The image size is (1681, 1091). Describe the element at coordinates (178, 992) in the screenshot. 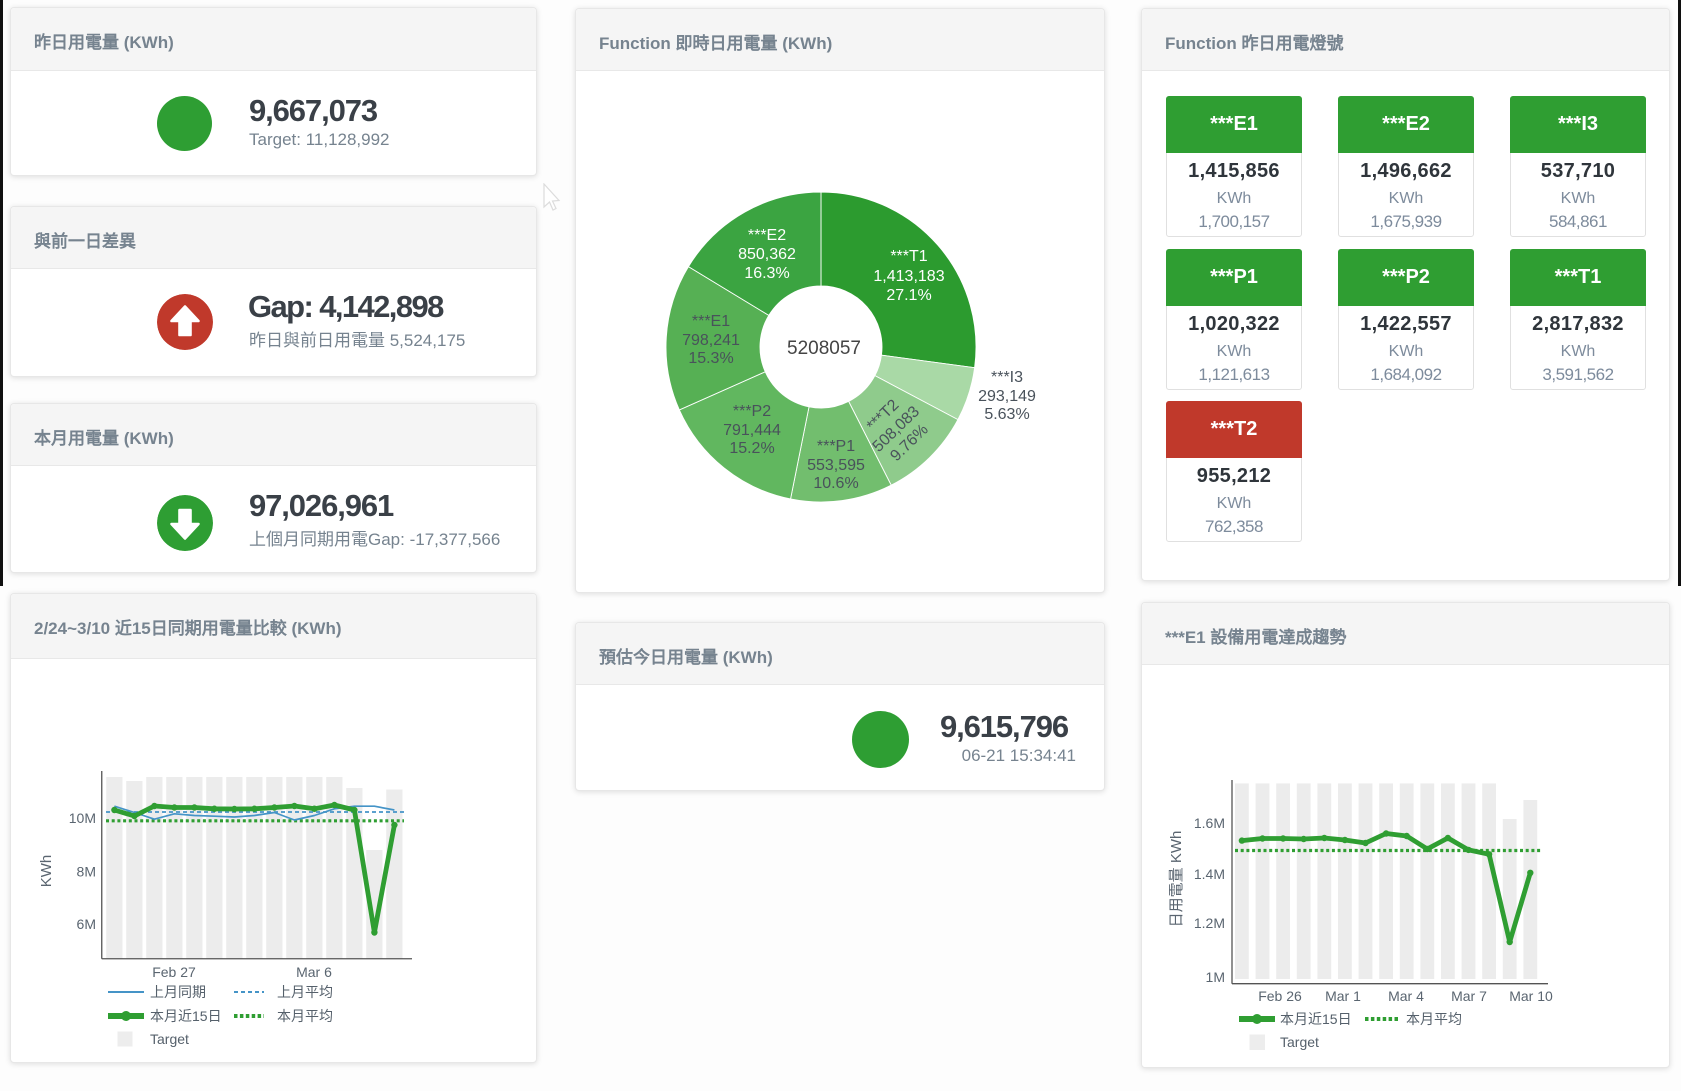

I see `svg-text: 上月同期` at that location.